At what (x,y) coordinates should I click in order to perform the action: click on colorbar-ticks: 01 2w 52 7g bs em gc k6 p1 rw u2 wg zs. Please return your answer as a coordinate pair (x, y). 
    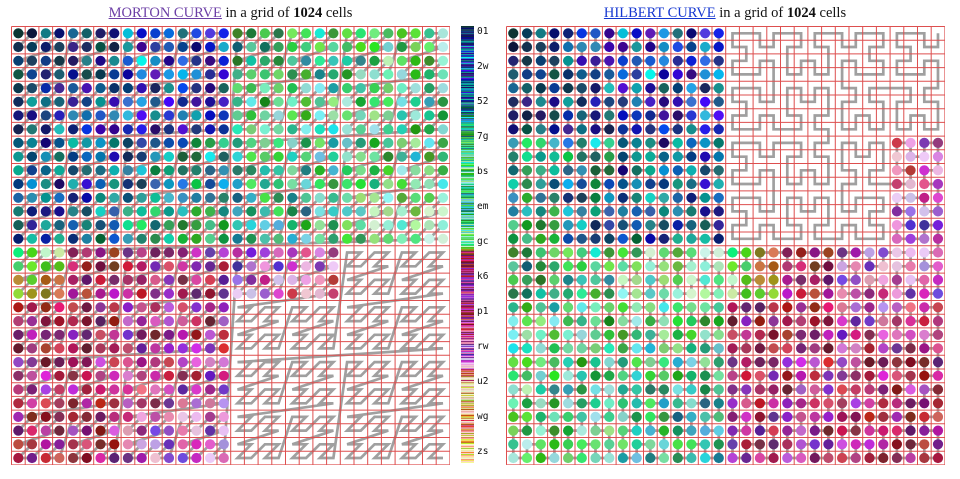
    Looking at the image, I should click on (489, 244).